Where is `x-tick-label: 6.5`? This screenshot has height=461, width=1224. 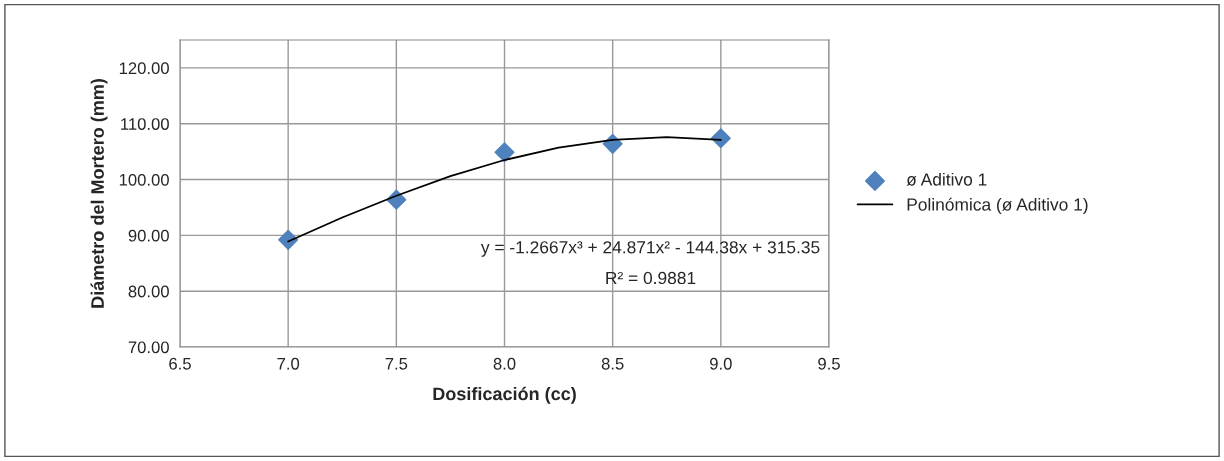
x-tick-label: 6.5 is located at coordinates (180, 363).